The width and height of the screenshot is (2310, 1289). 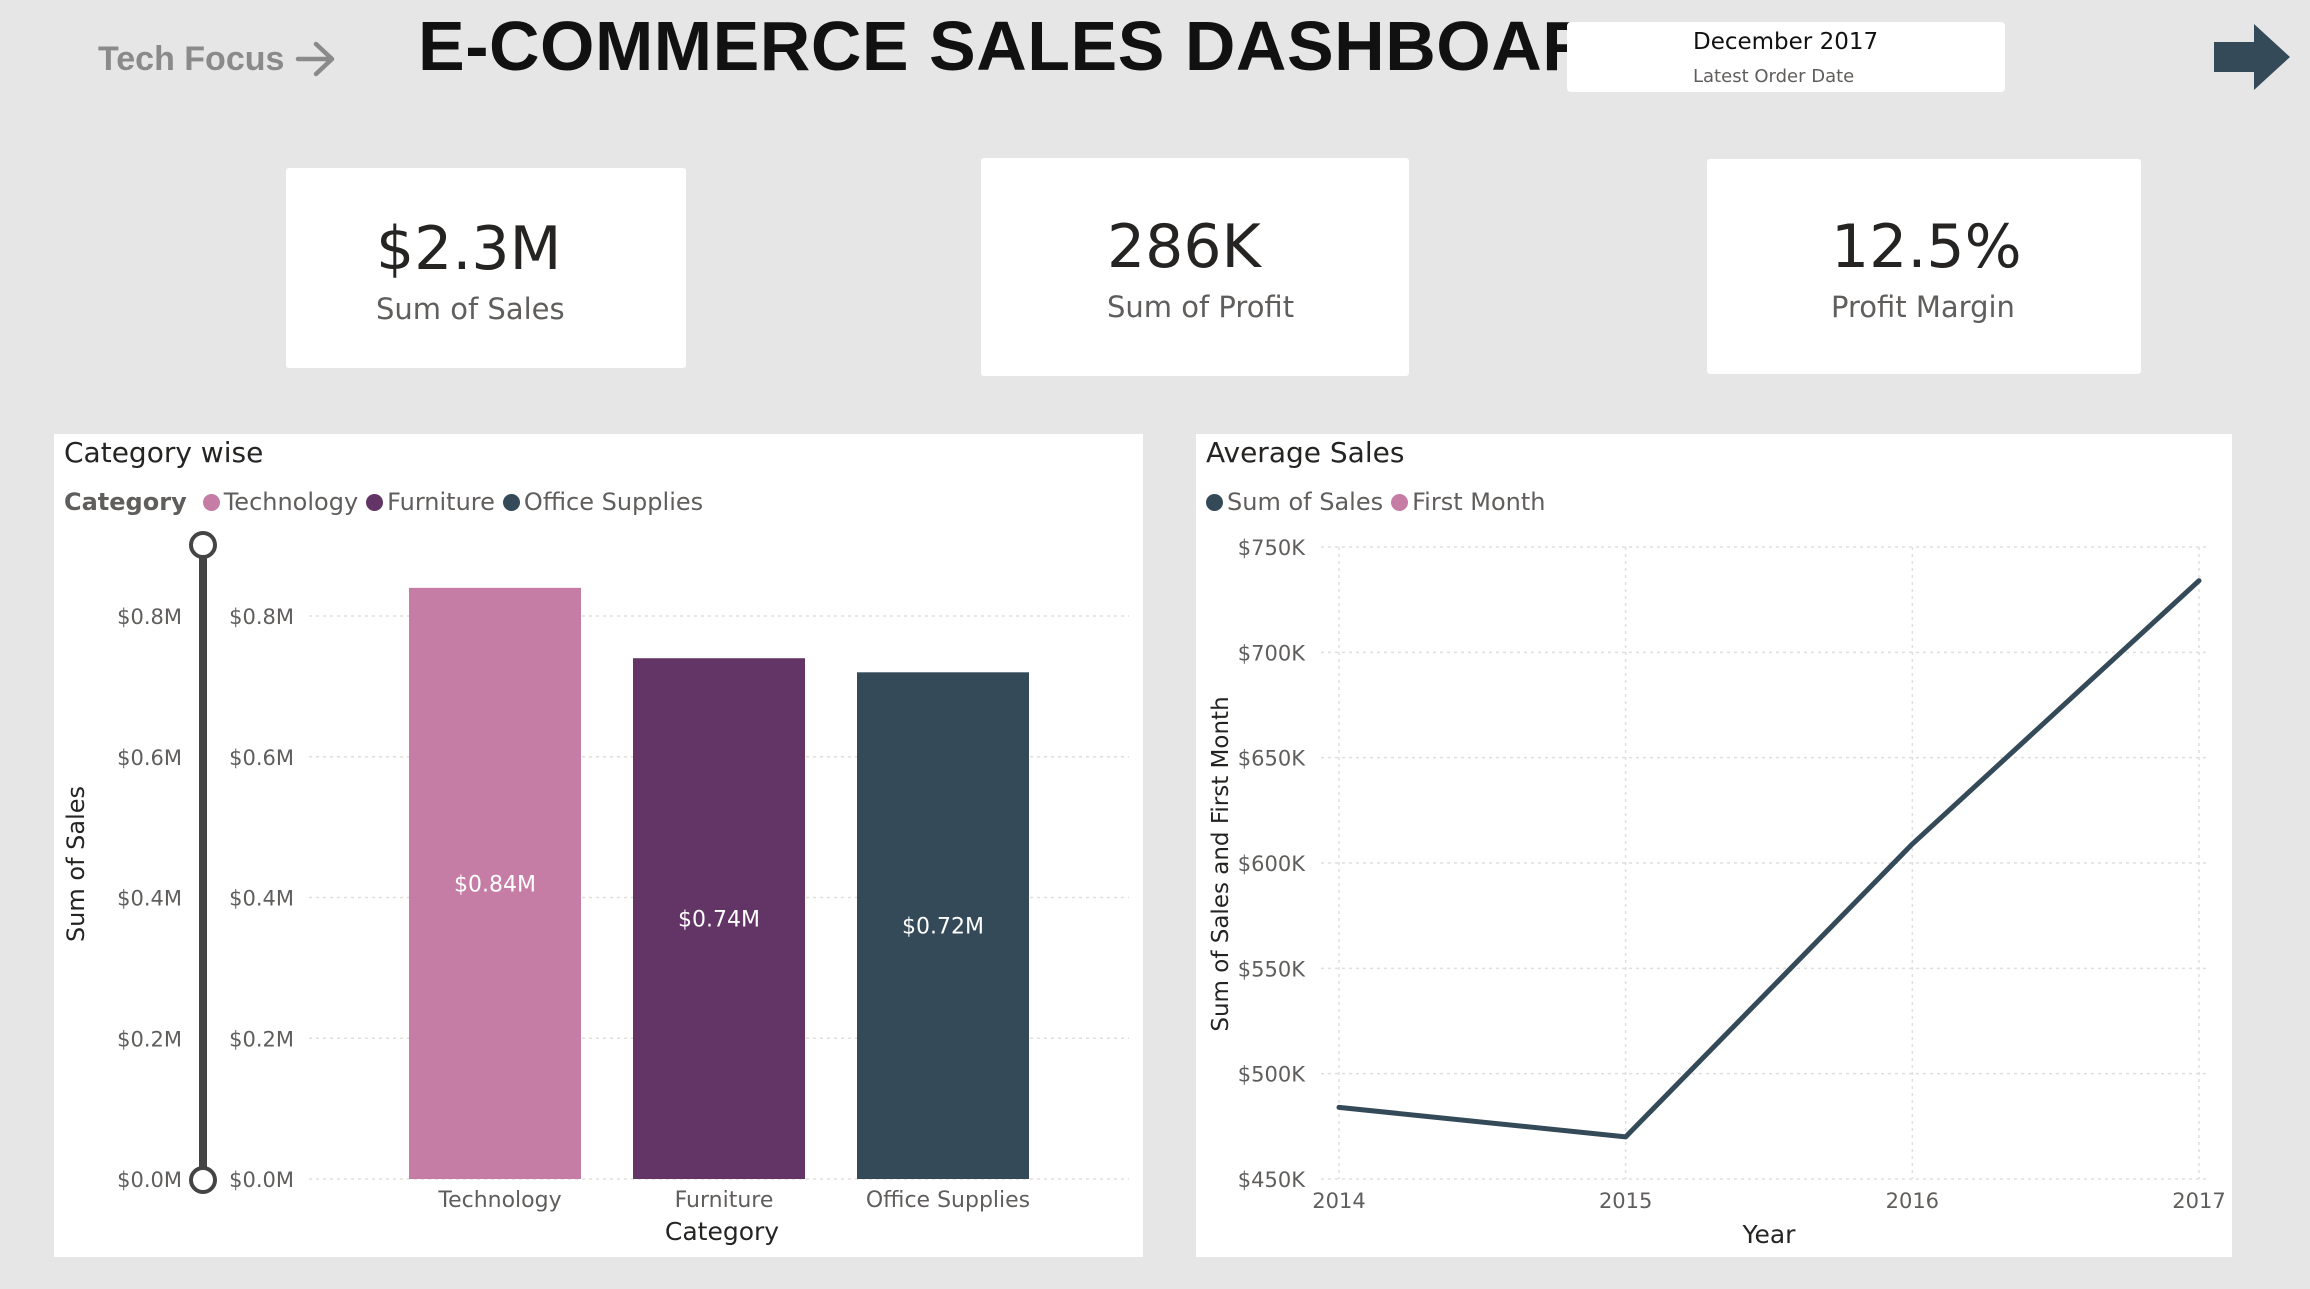 I want to click on y-tick-label-slider: $0.4M, so click(x=149, y=899).